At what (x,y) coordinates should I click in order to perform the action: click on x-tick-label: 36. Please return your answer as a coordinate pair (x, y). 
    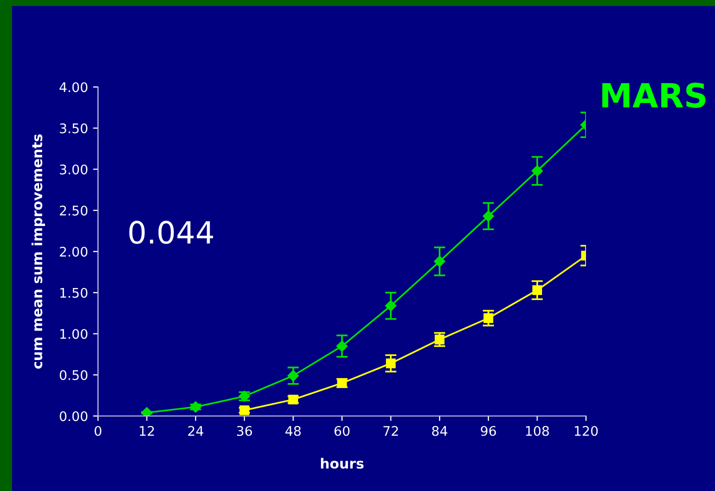
    Looking at the image, I should click on (244, 431).